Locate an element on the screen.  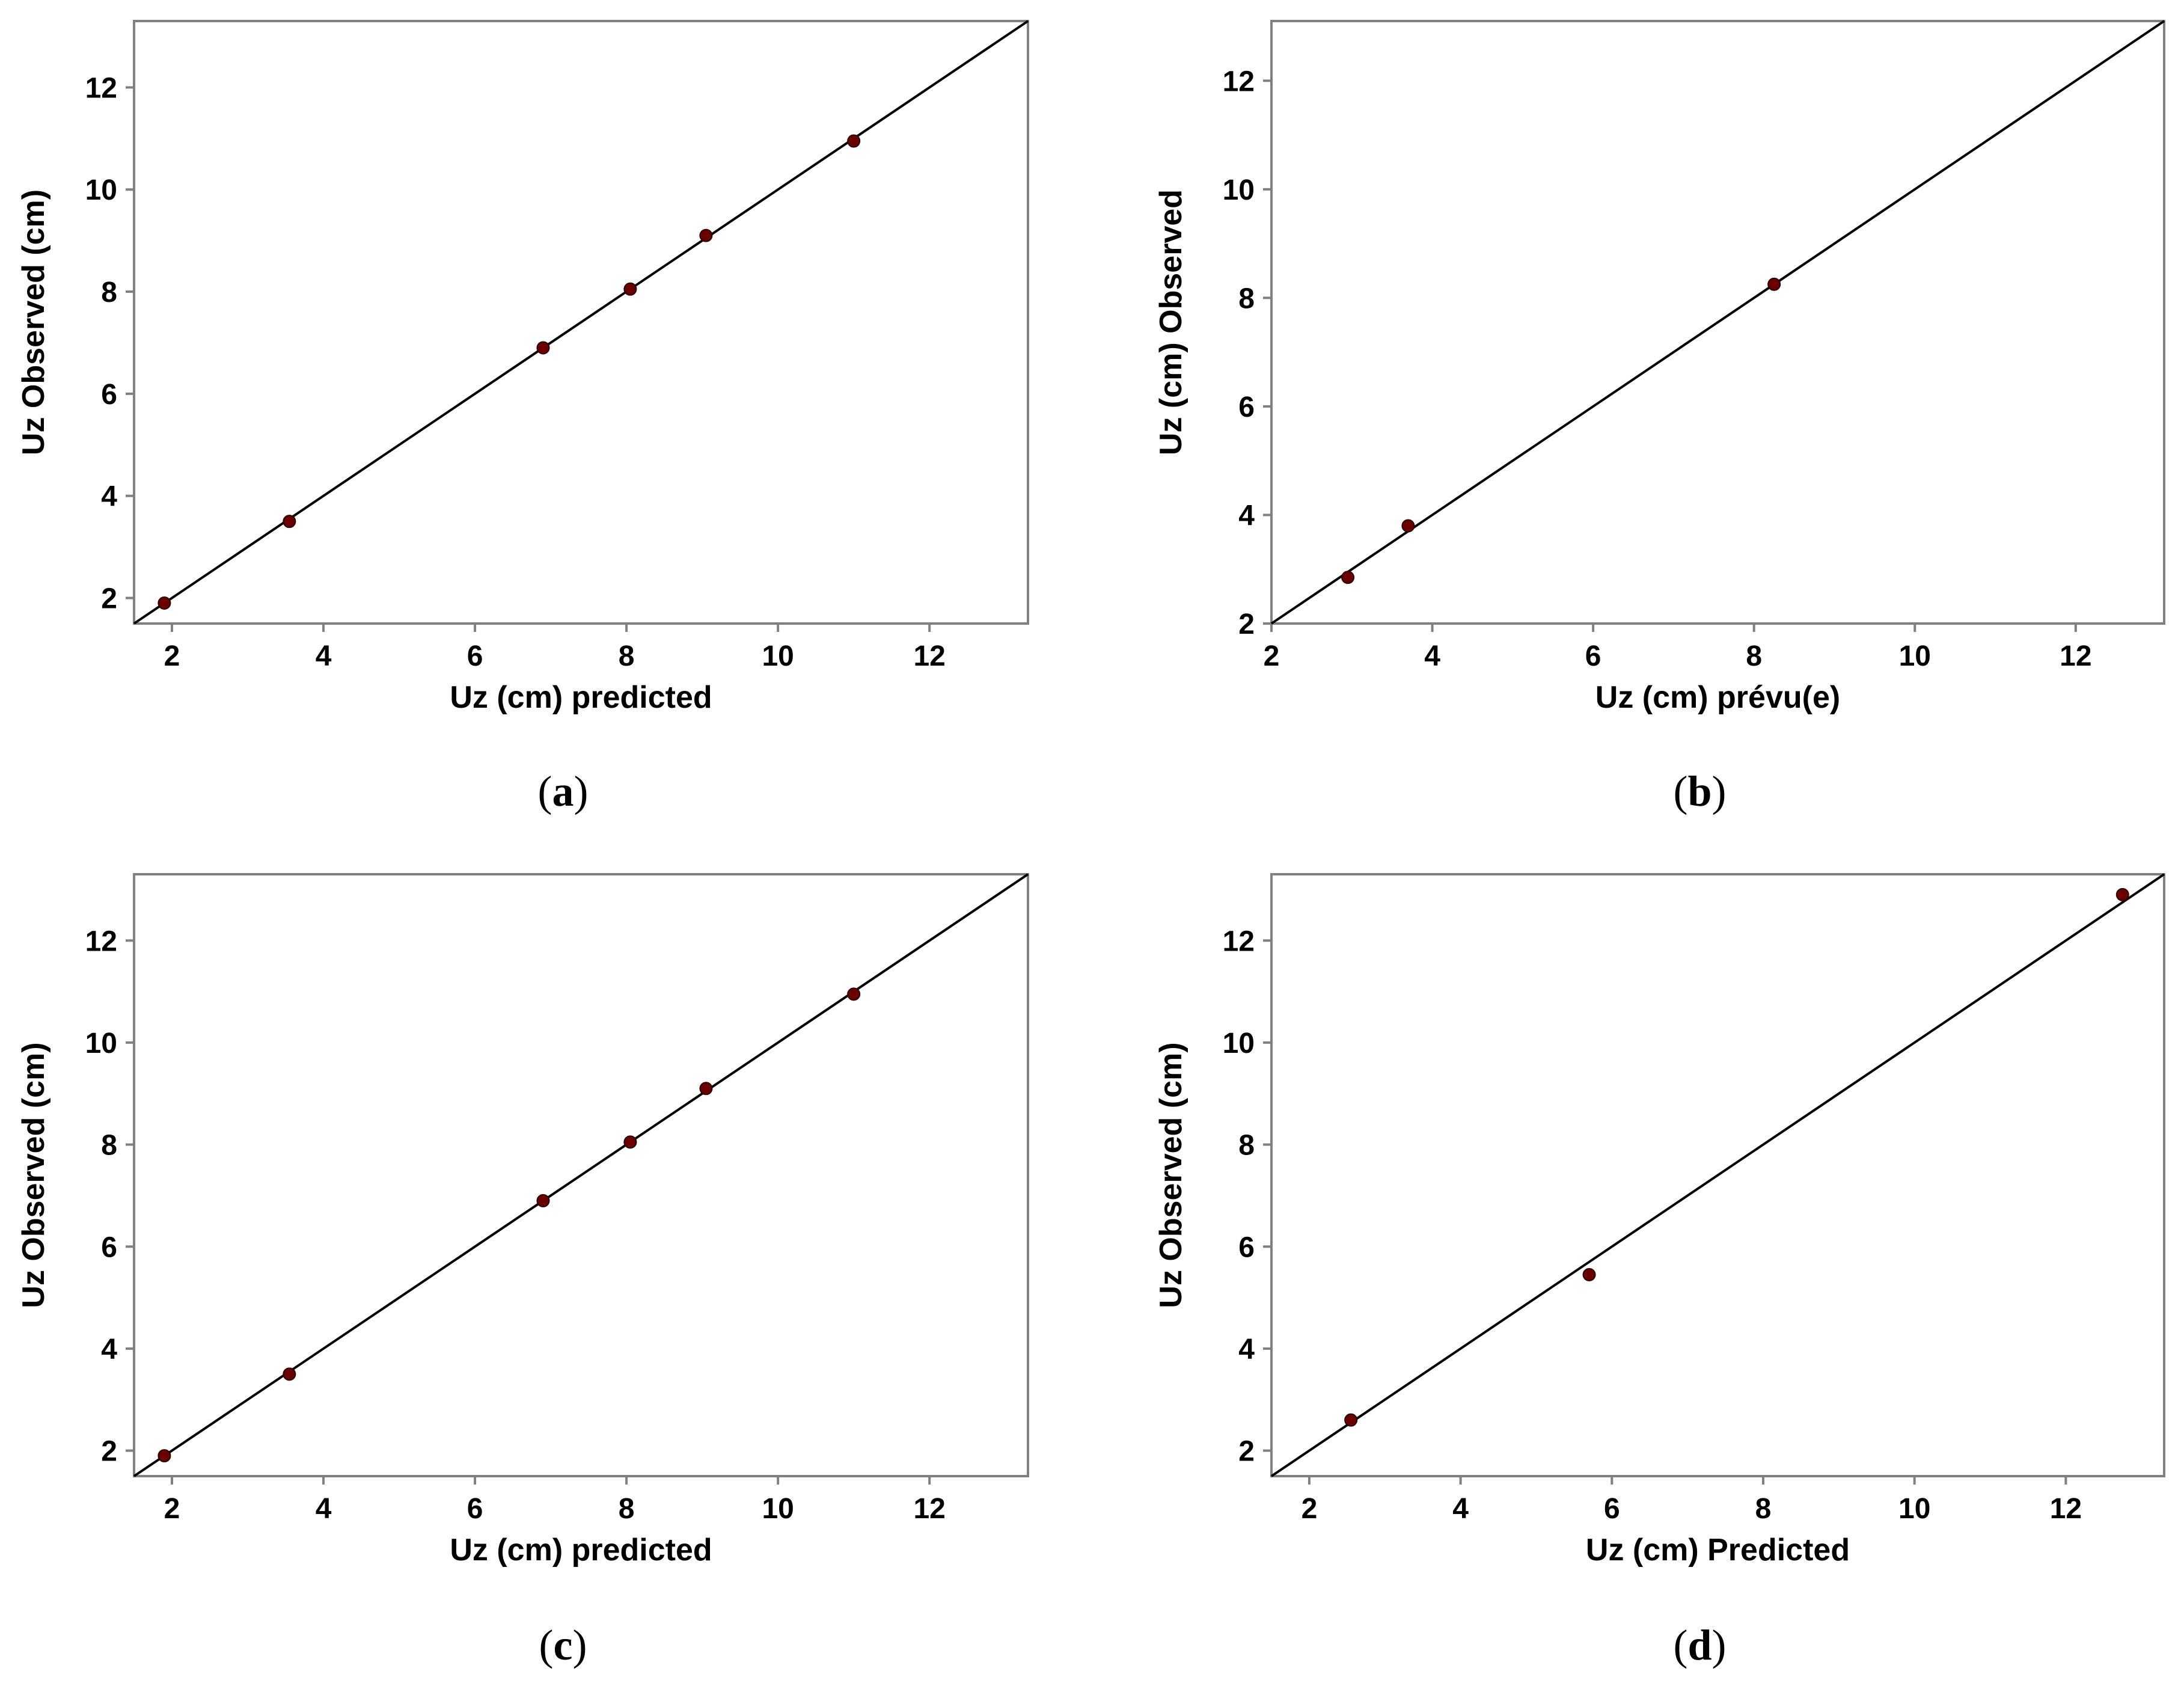
panel-caption: (a) is located at coordinates (564, 791).